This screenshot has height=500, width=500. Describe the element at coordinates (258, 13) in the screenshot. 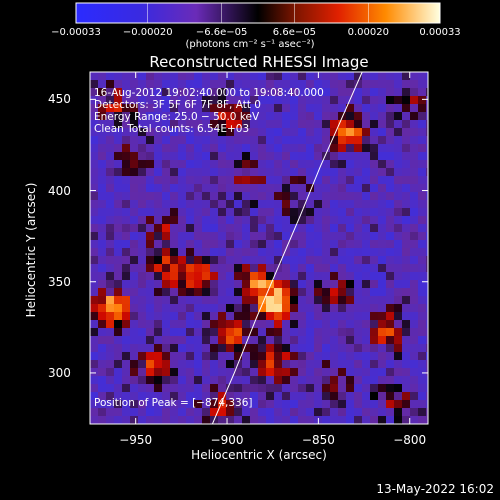

I see `colorbar` at that location.